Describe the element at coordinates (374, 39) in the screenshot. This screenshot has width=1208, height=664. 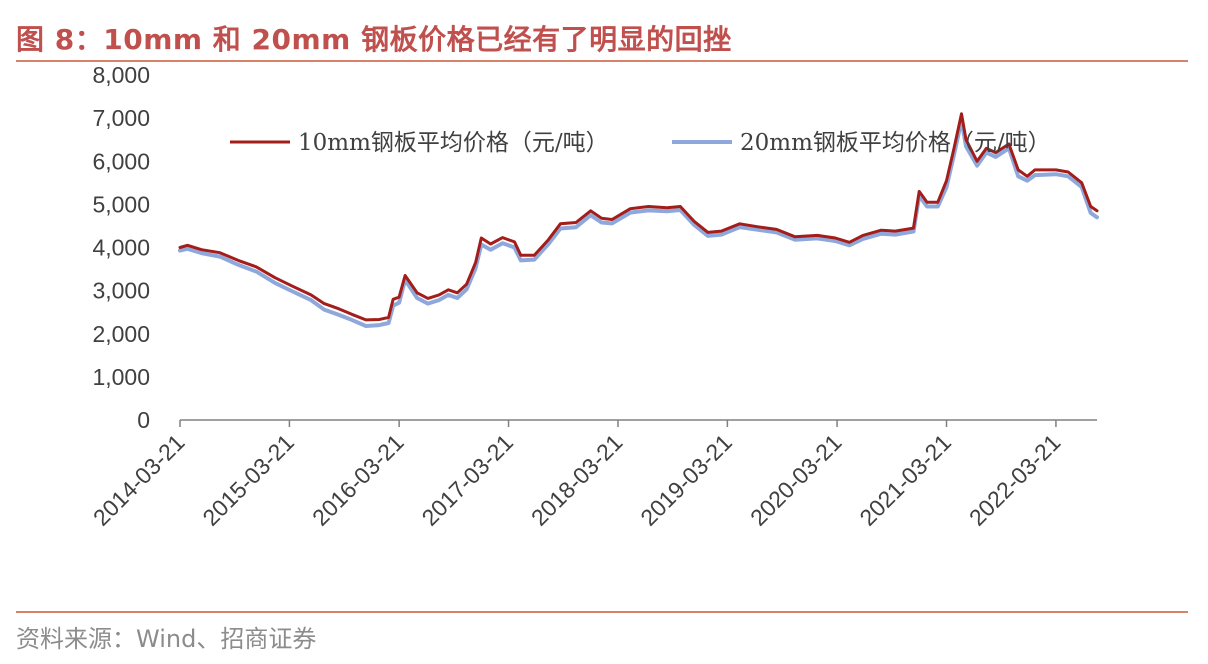
I see `chart-title: 图 8：10mm 和 20mm 钢板价格已经有了明显的回挫` at that location.